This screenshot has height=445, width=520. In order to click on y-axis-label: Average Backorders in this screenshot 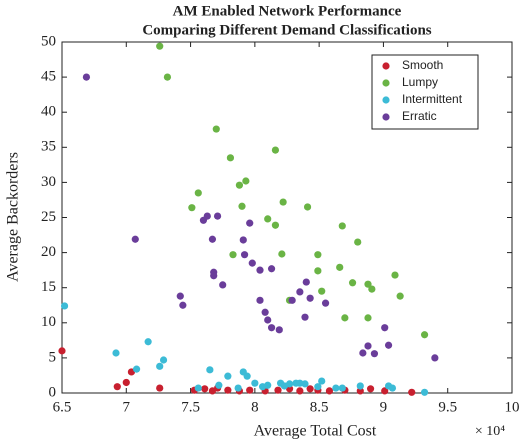, I will do `click(13, 217)`.